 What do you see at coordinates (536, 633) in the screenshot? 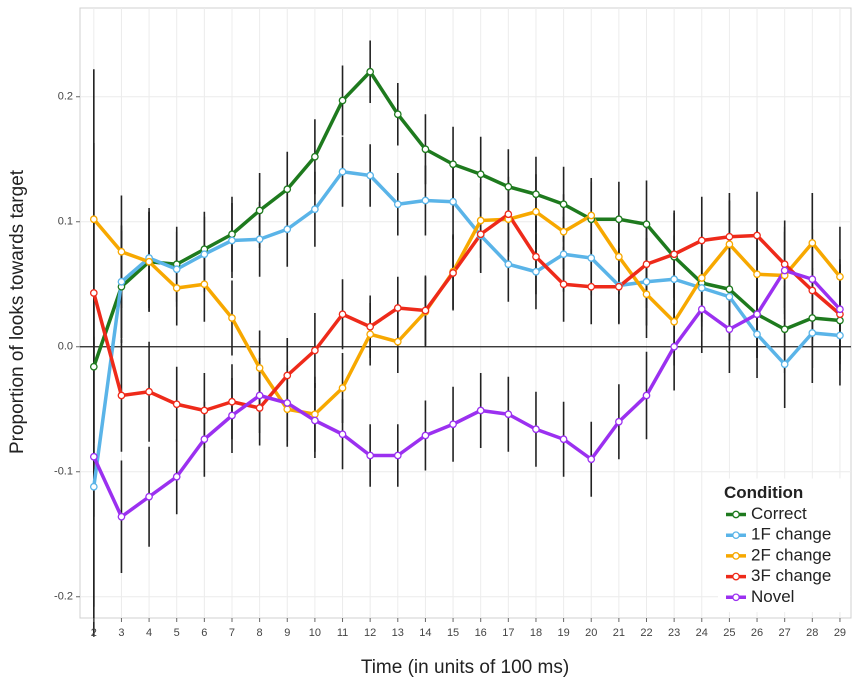
I see `x-tick-label: 18` at bounding box center [536, 633].